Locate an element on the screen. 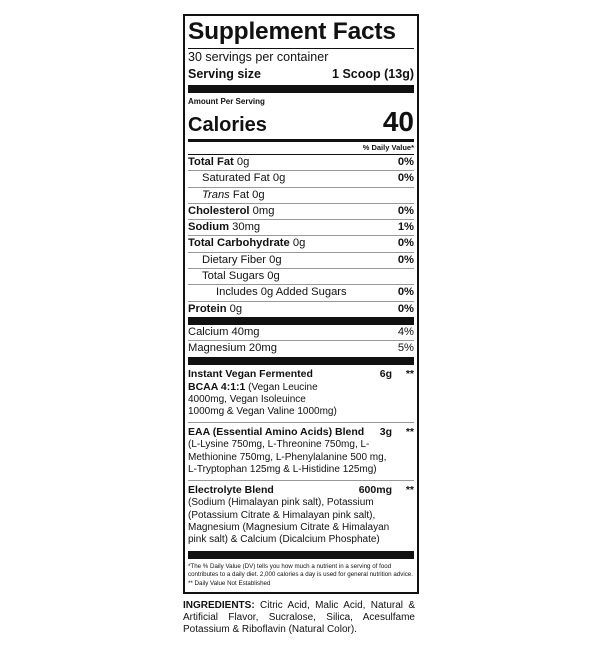 The width and height of the screenshot is (600, 646). nutrient-amount: 30mg is located at coordinates (246, 227).